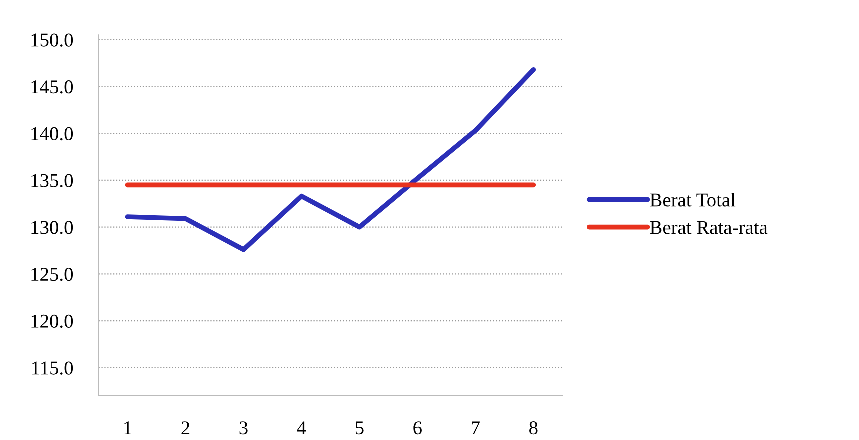 This screenshot has height=440, width=859. What do you see at coordinates (53, 275) in the screenshot?
I see `y-tick-label: 125.0` at bounding box center [53, 275].